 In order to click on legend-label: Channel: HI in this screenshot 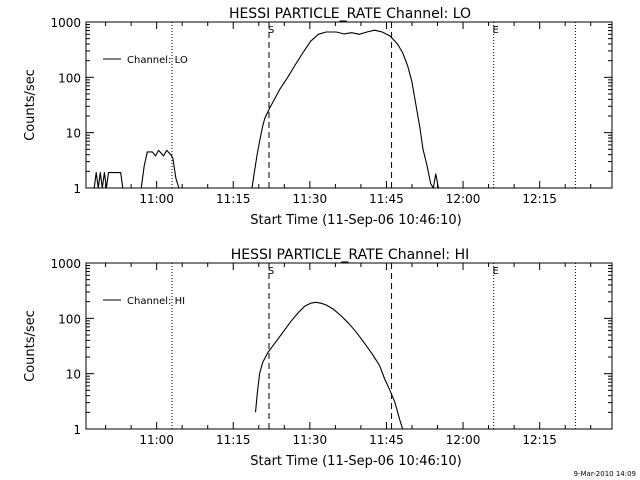, I will do `click(156, 301)`.